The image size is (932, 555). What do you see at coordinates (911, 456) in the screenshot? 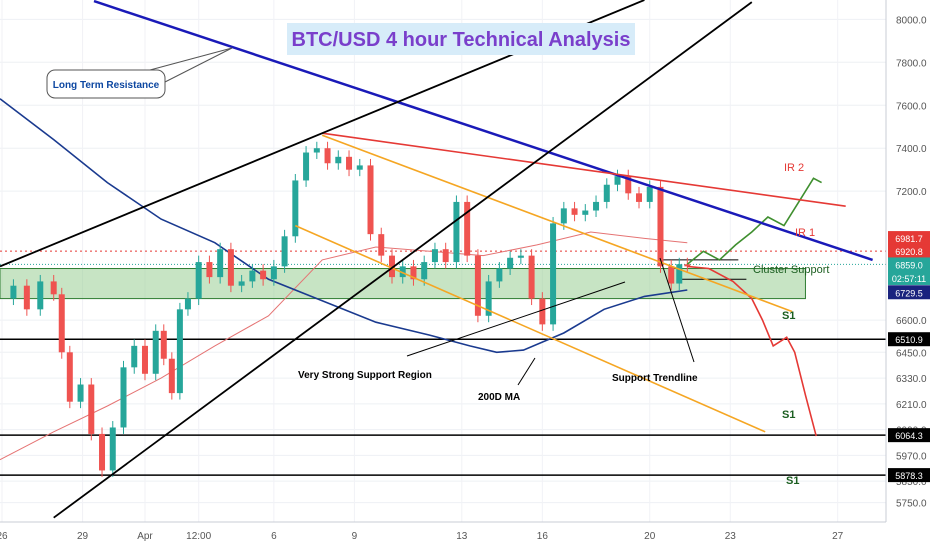
I see `y-tick-label: 5970.0` at bounding box center [911, 456].